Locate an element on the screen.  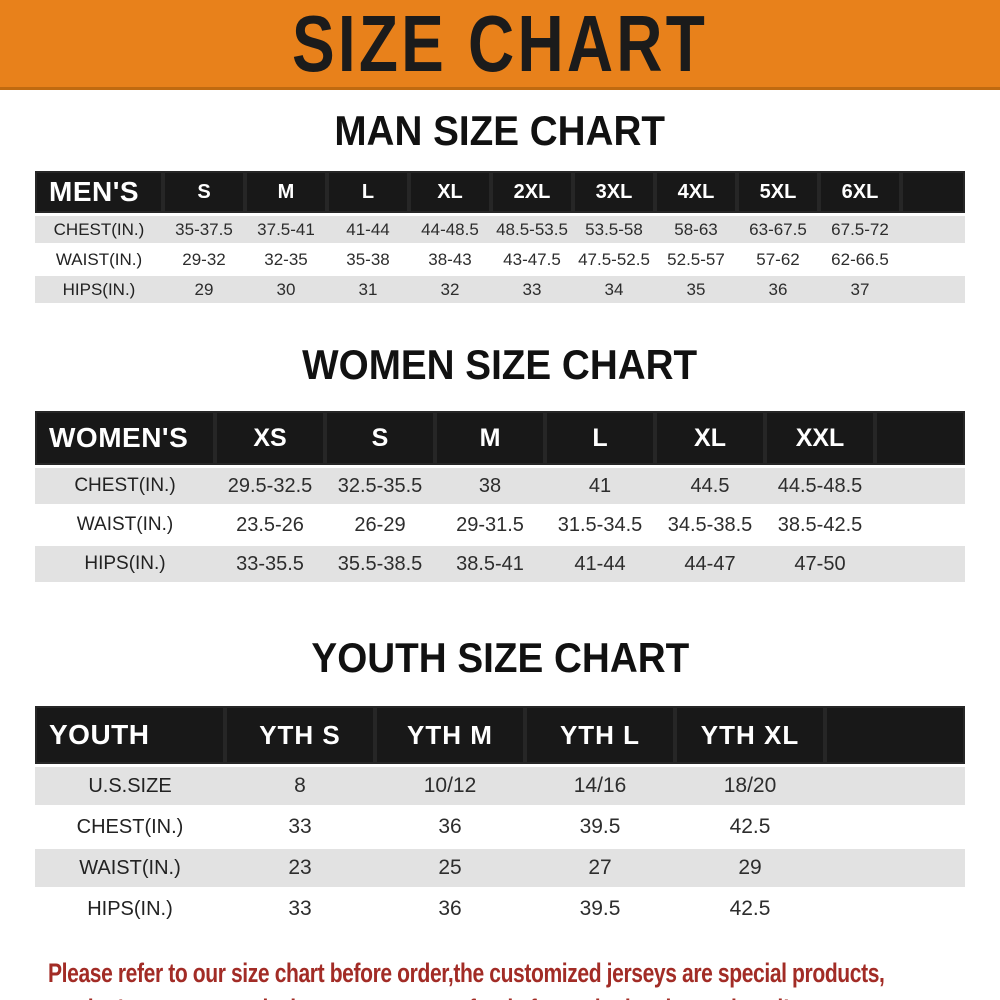
table-row: HIPS(IN.) 33 36 39.5 42.5 is located at coordinates (500, 909).